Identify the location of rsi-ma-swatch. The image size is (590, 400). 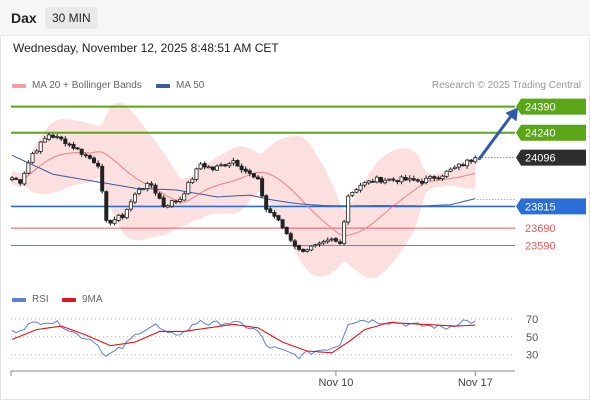
(69, 299).